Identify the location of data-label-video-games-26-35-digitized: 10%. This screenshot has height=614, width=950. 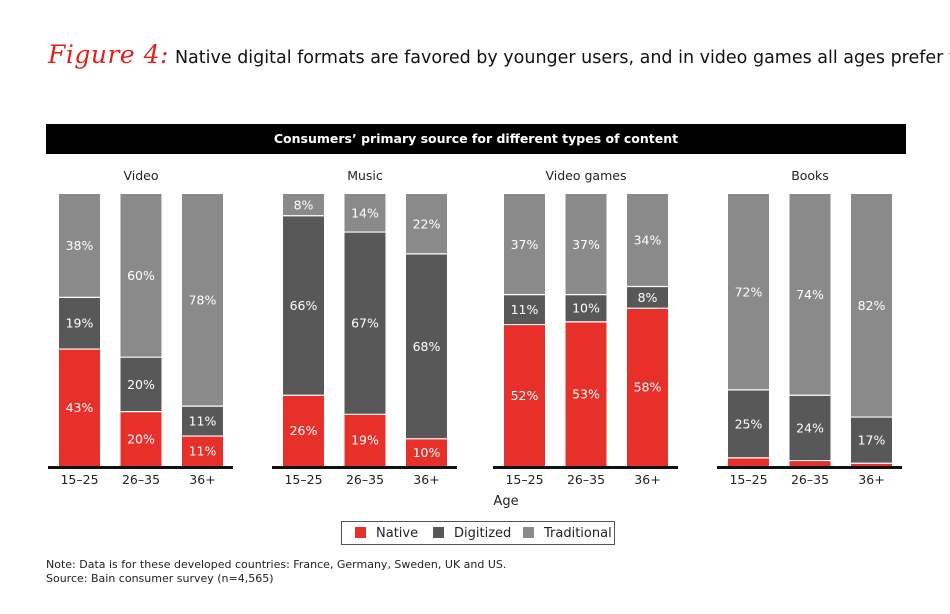
(586, 308).